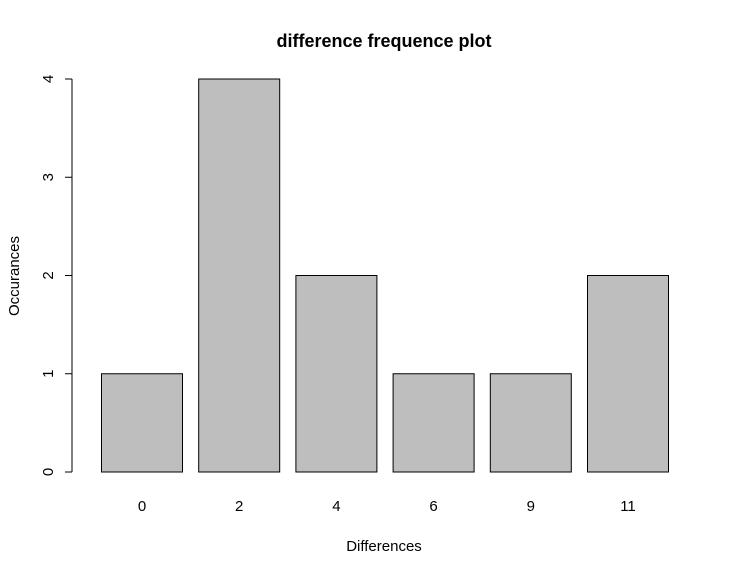 The width and height of the screenshot is (731, 579). What do you see at coordinates (142, 506) in the screenshot?
I see `x-tick-label-0: 0` at bounding box center [142, 506].